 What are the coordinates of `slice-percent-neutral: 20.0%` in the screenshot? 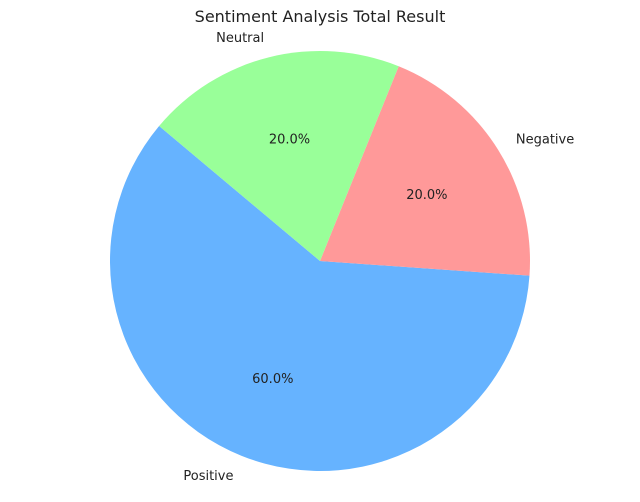 It's located at (289, 140).